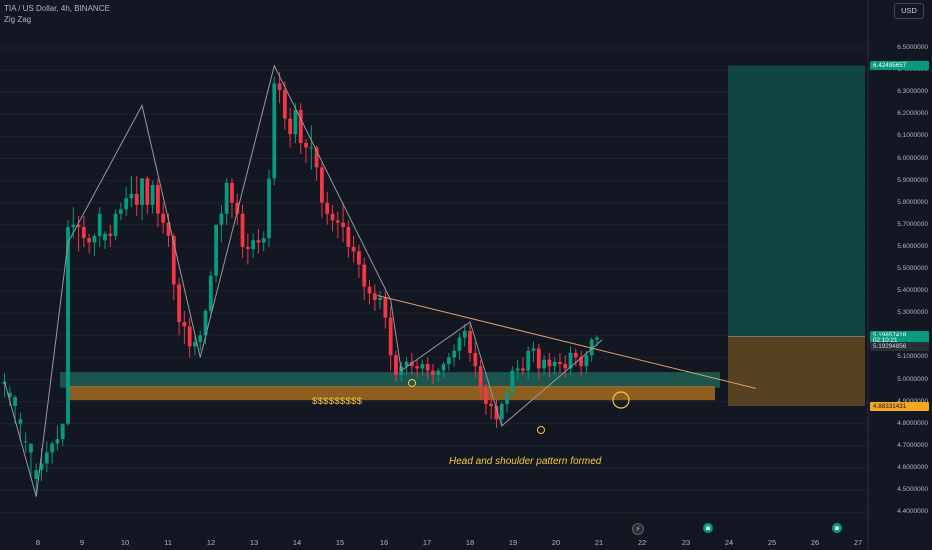 The height and width of the screenshot is (550, 932). Describe the element at coordinates (909, 11) in the screenshot. I see `currency-button: USD` at that location.